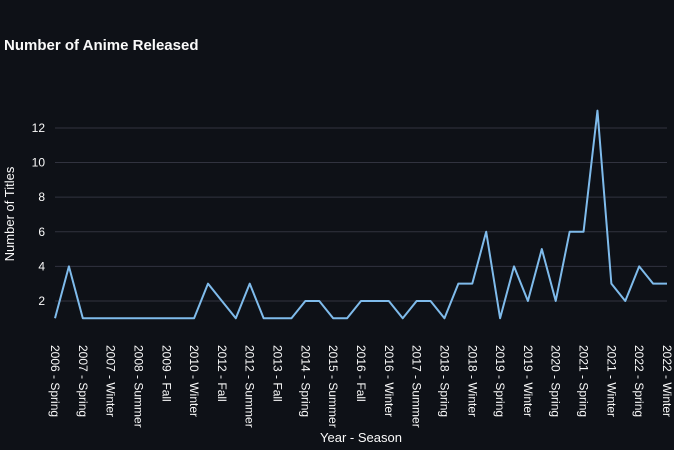 The width and height of the screenshot is (674, 450). I want to click on x-tick-label: 2022 - Spring, so click(639, 381).